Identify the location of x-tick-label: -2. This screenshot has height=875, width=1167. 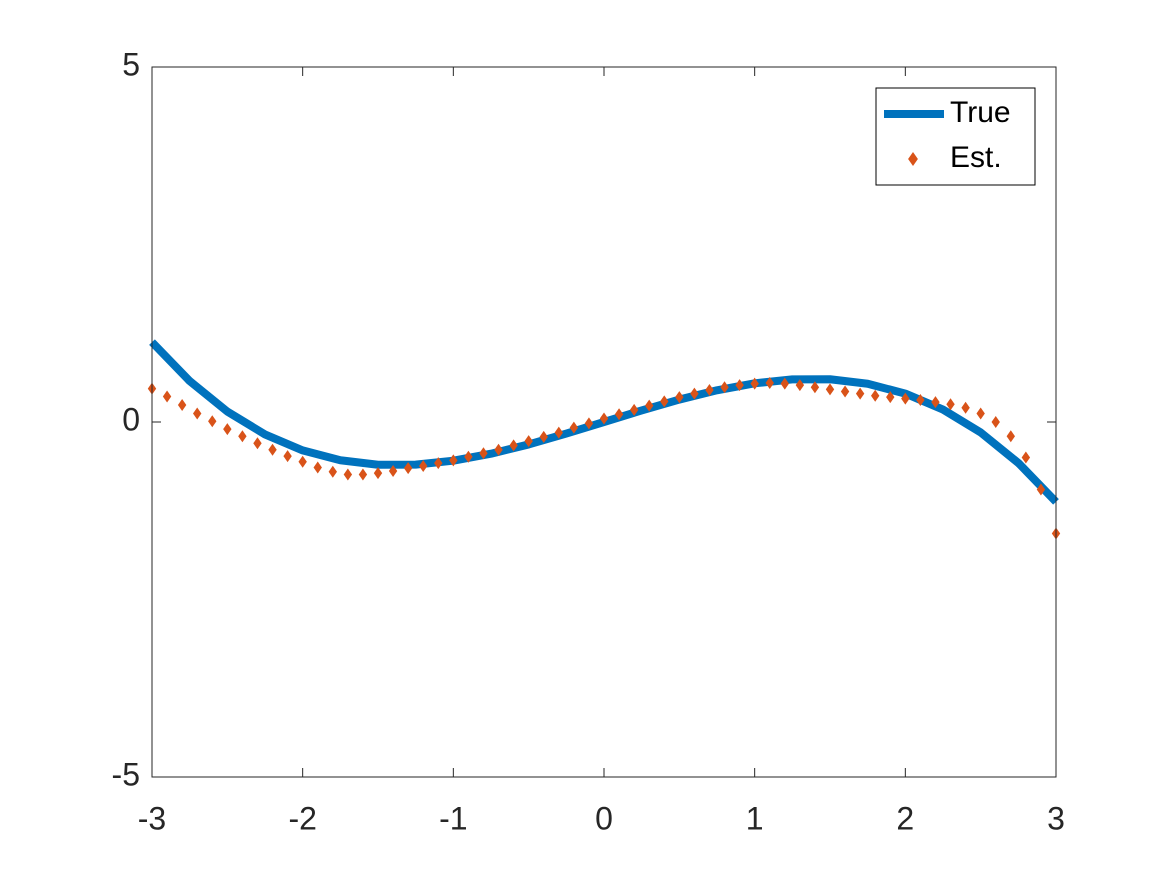
(302, 818).